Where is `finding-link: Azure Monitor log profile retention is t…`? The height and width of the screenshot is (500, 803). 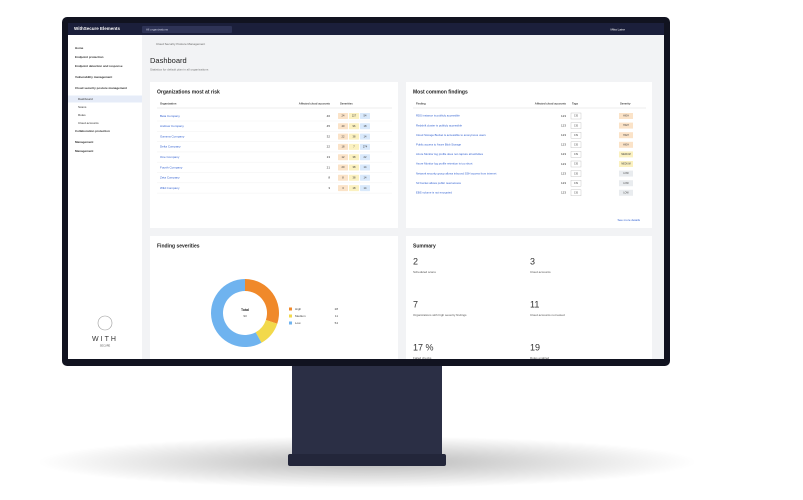
finding-link: Azure Monitor log profile retention is t… is located at coordinates (444, 164).